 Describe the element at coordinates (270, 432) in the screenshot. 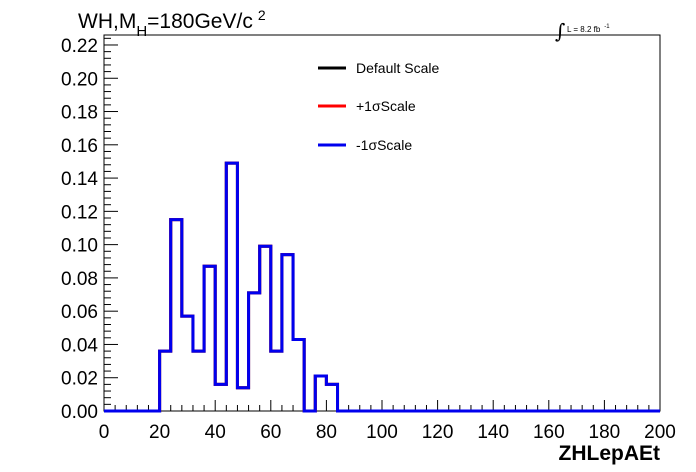

I see `x-tick-label: 60` at that location.